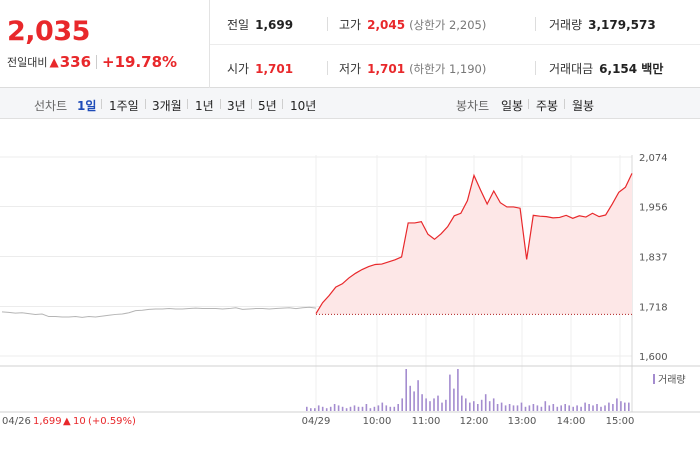  Describe the element at coordinates (653, 208) in the screenshot. I see `y-tick-label: 1,956` at that location.